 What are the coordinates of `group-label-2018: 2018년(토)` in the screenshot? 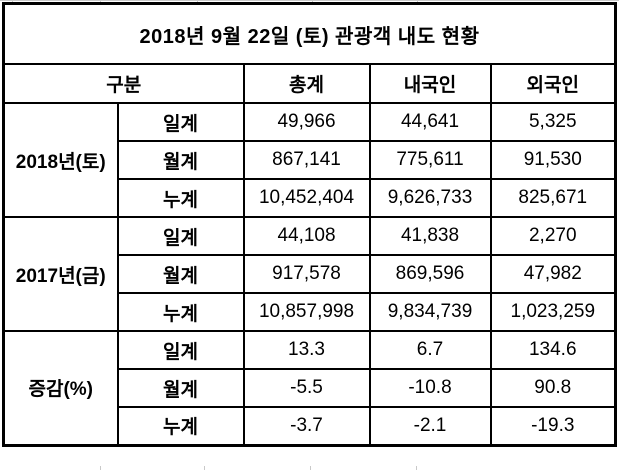 It's located at (60, 160).